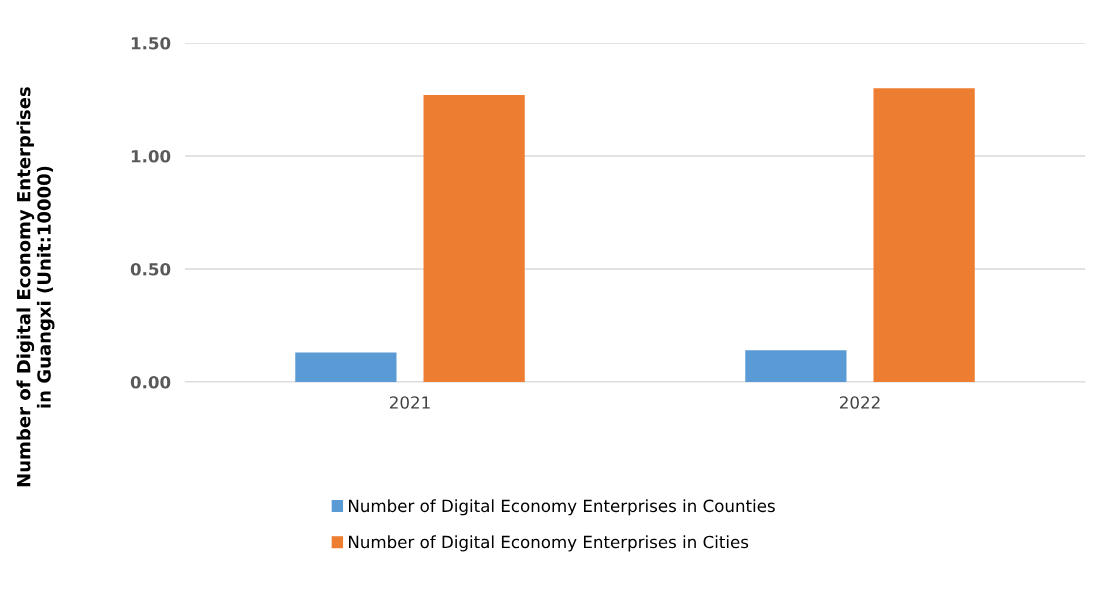 The width and height of the screenshot is (1108, 597). What do you see at coordinates (151, 156) in the screenshot?
I see `y-tick-label: 1.00` at bounding box center [151, 156].